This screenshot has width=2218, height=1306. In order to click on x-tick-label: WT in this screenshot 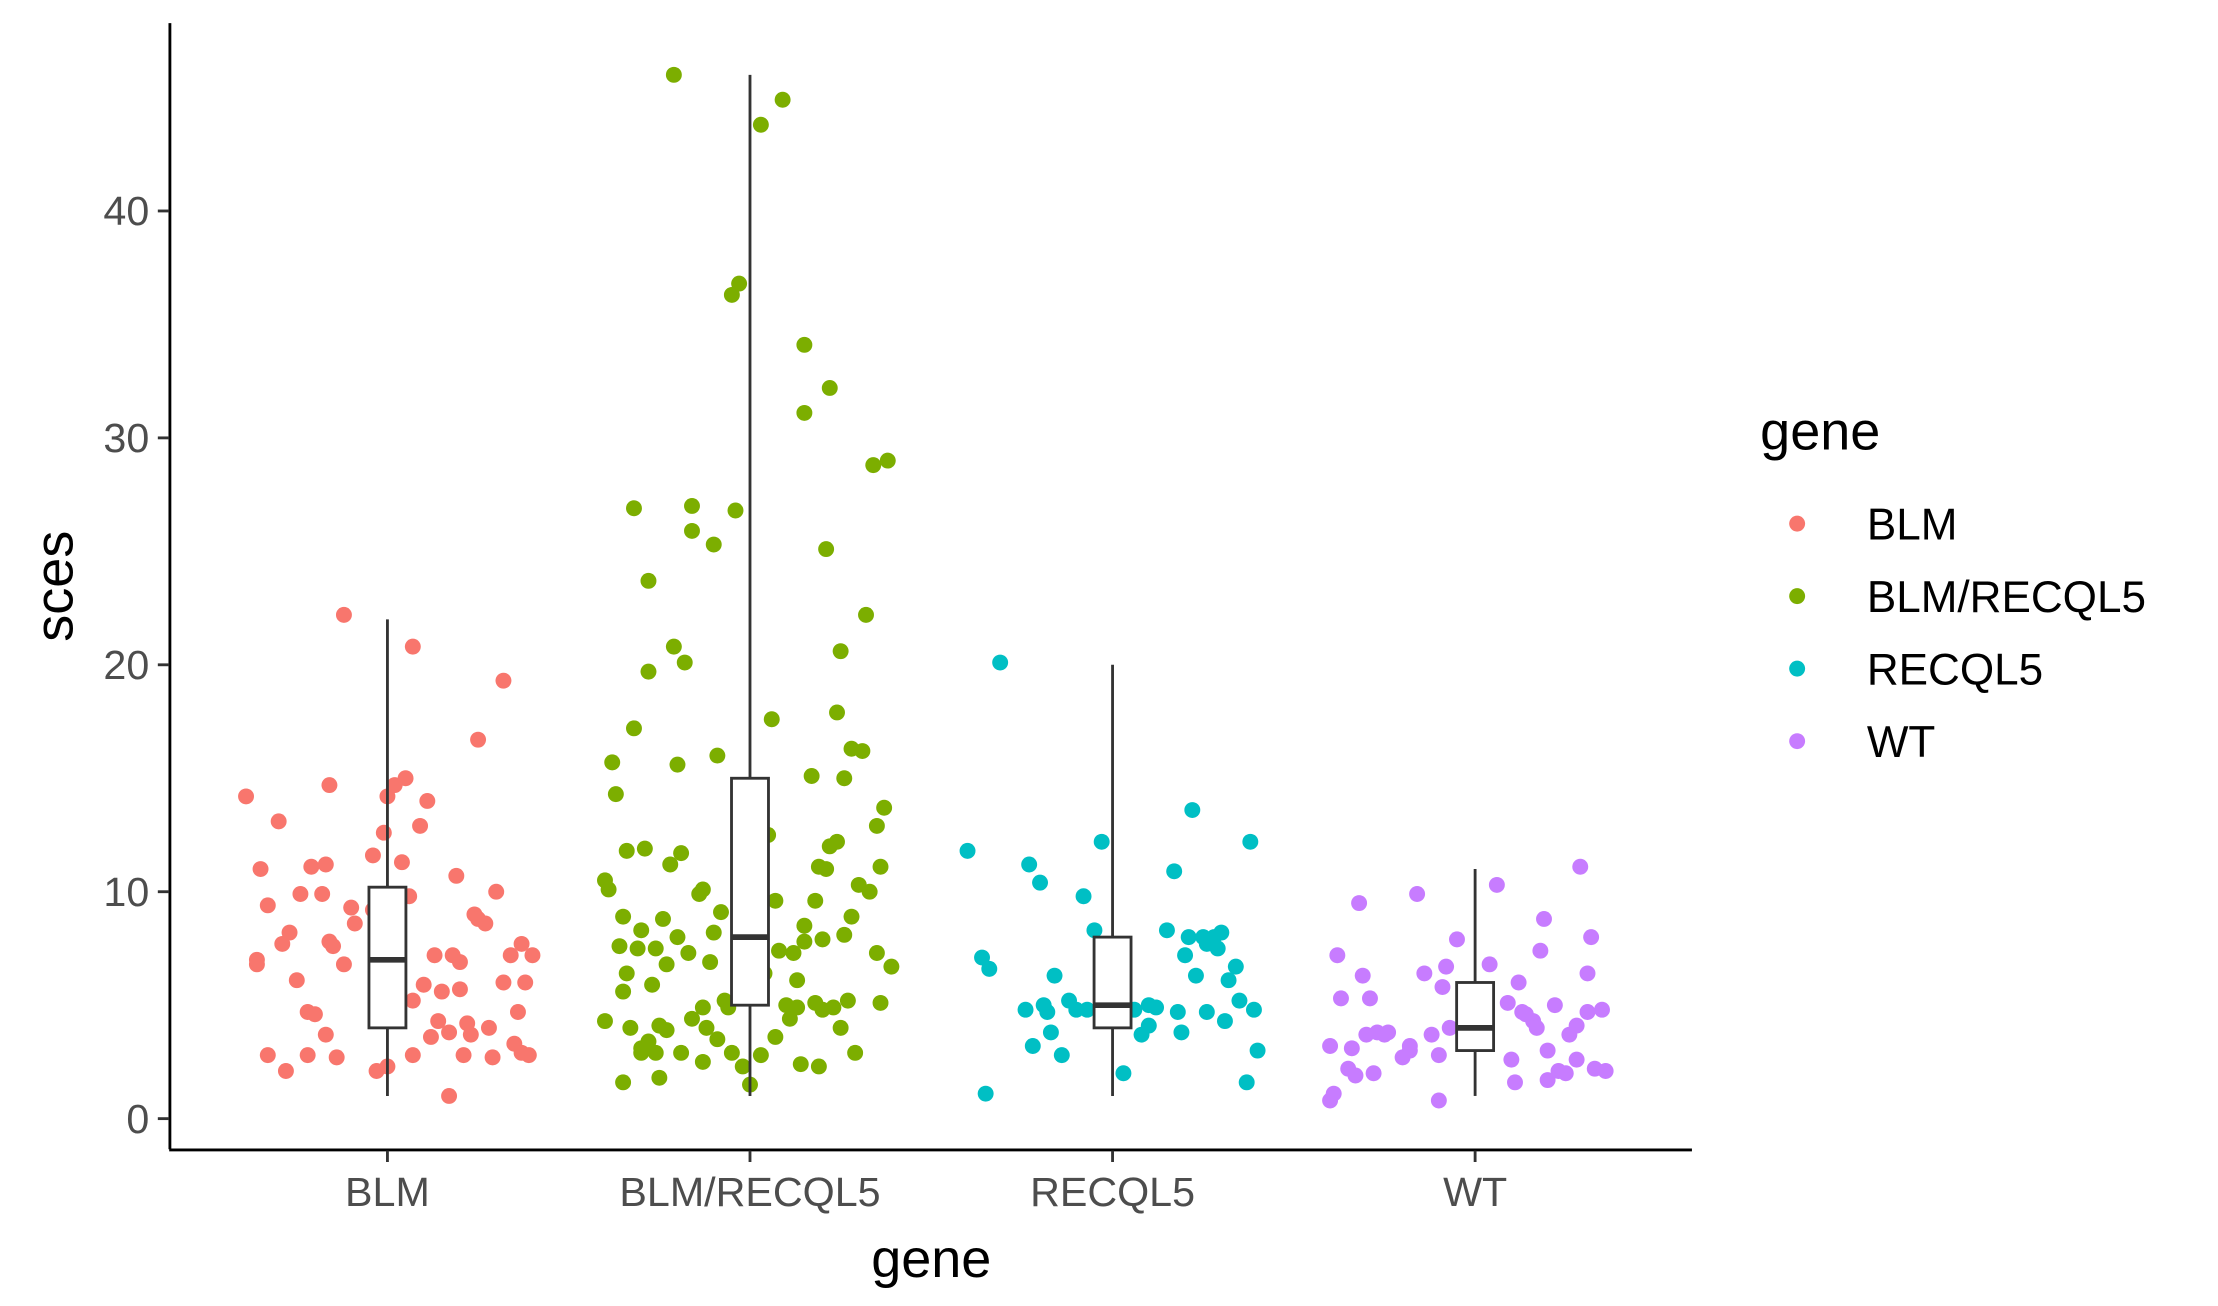, I will do `click(1475, 1192)`.